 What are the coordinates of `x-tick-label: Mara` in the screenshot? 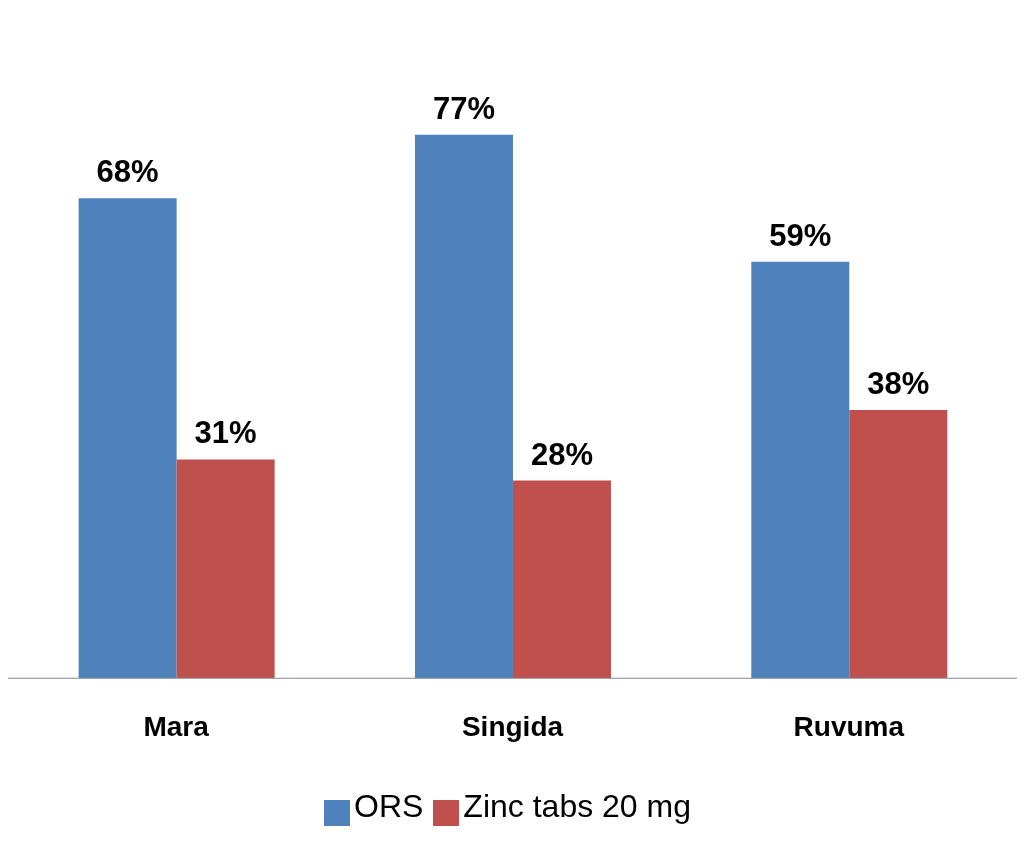 It's located at (176, 727).